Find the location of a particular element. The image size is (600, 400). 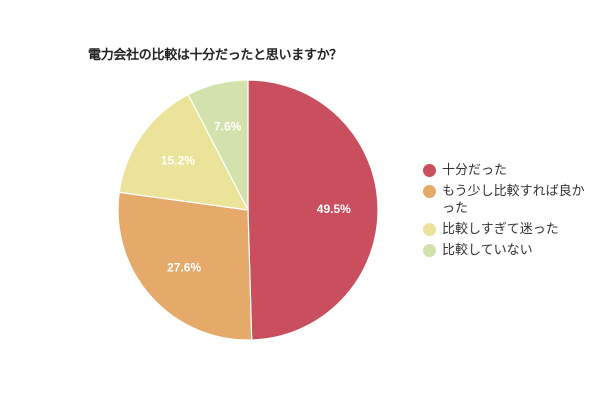

legend-item-sufficient: 十分だった is located at coordinates (508, 170).